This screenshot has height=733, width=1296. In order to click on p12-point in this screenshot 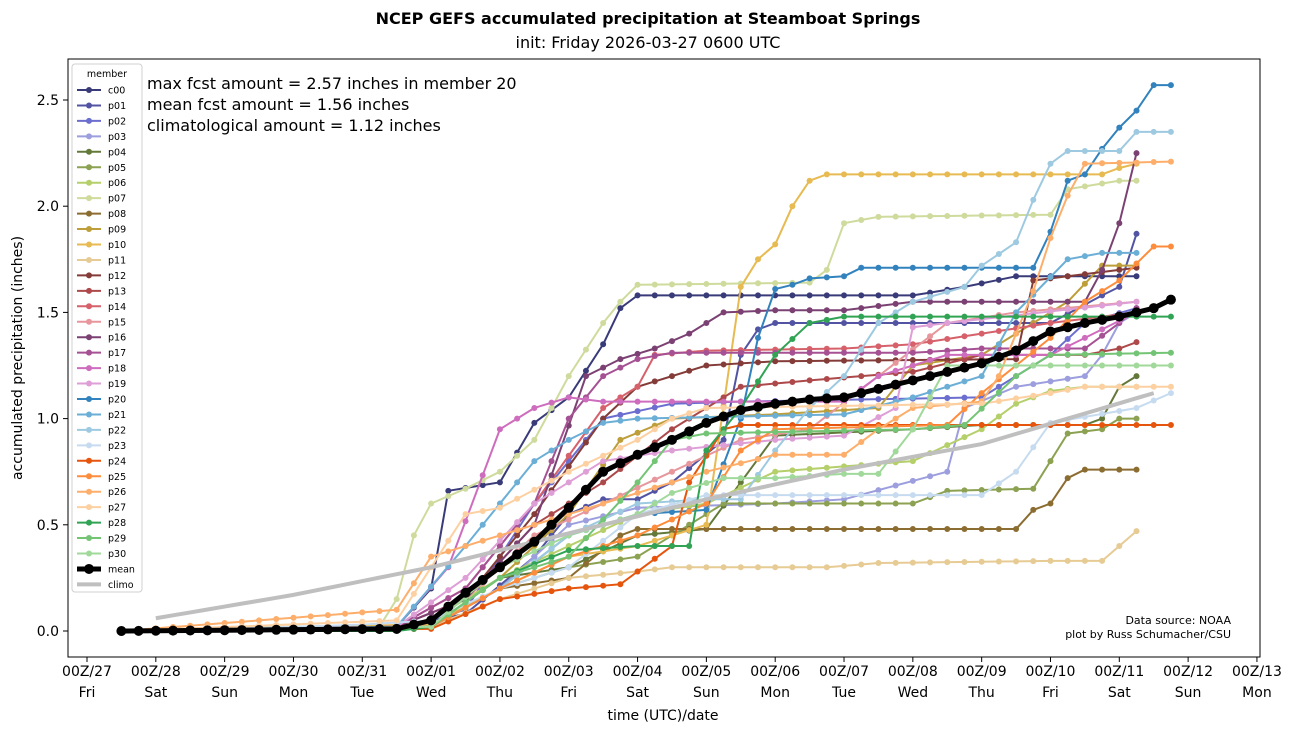, I will do `click(1119, 269)`.